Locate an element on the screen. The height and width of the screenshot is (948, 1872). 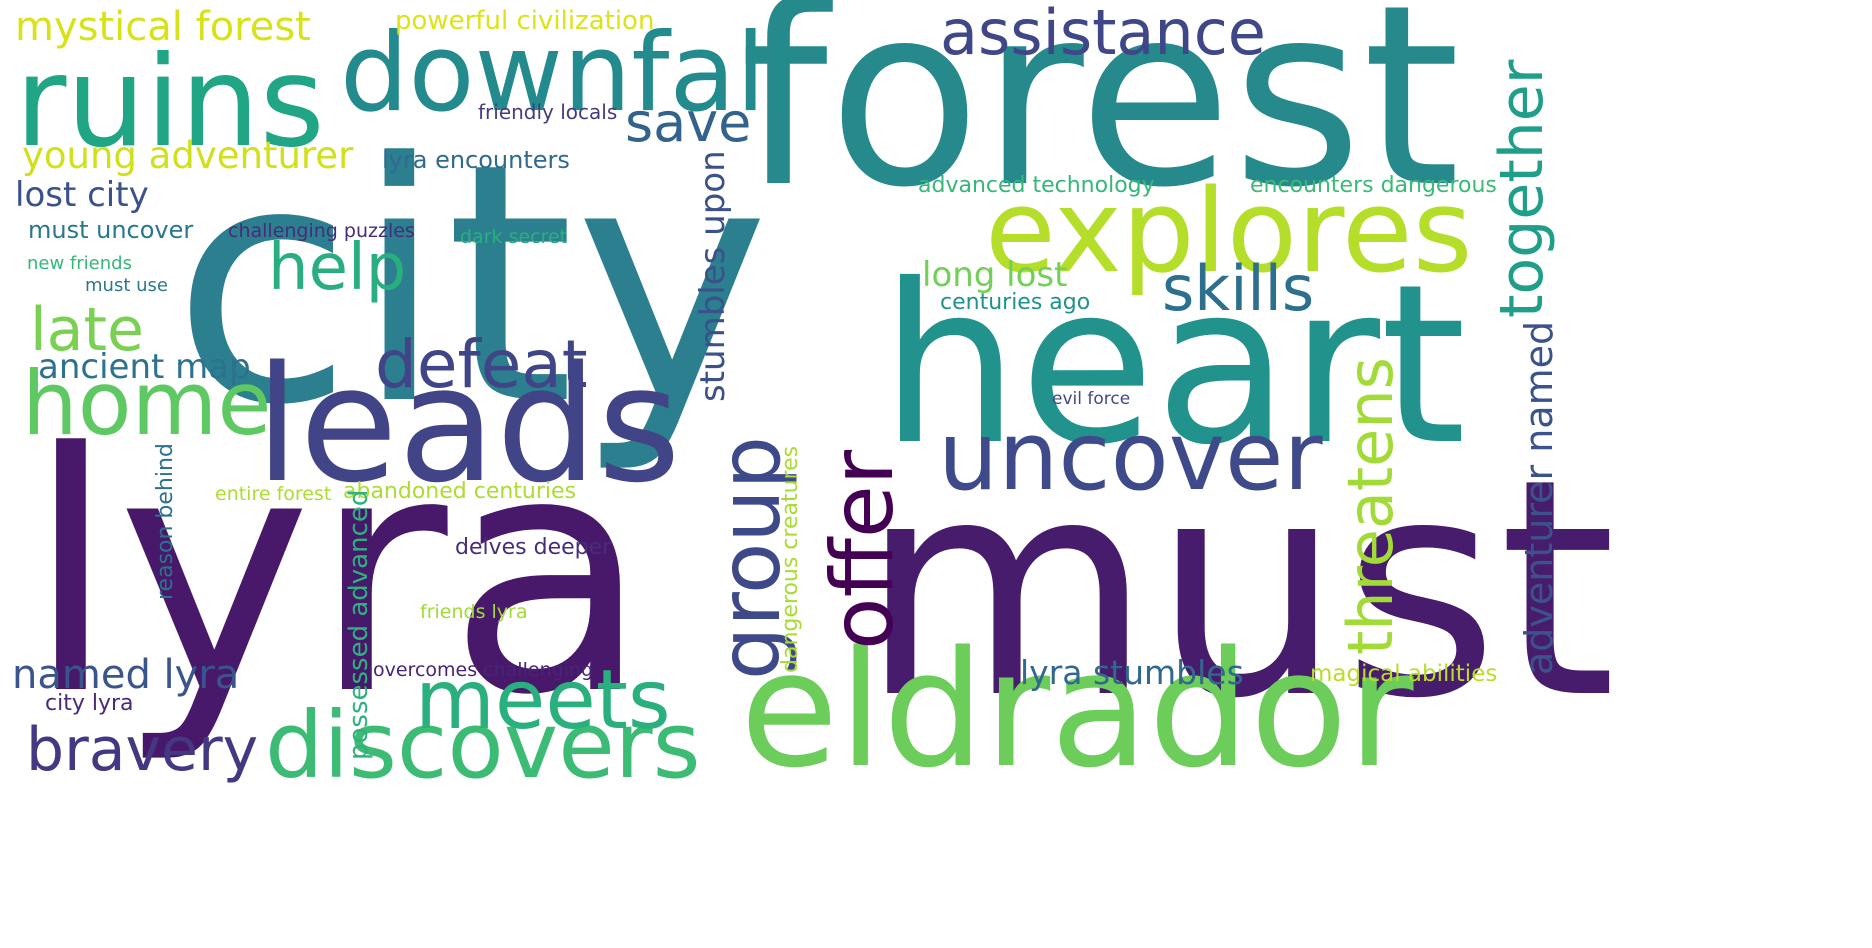
word-delves-deeper: delves deeper is located at coordinates (533, 547).